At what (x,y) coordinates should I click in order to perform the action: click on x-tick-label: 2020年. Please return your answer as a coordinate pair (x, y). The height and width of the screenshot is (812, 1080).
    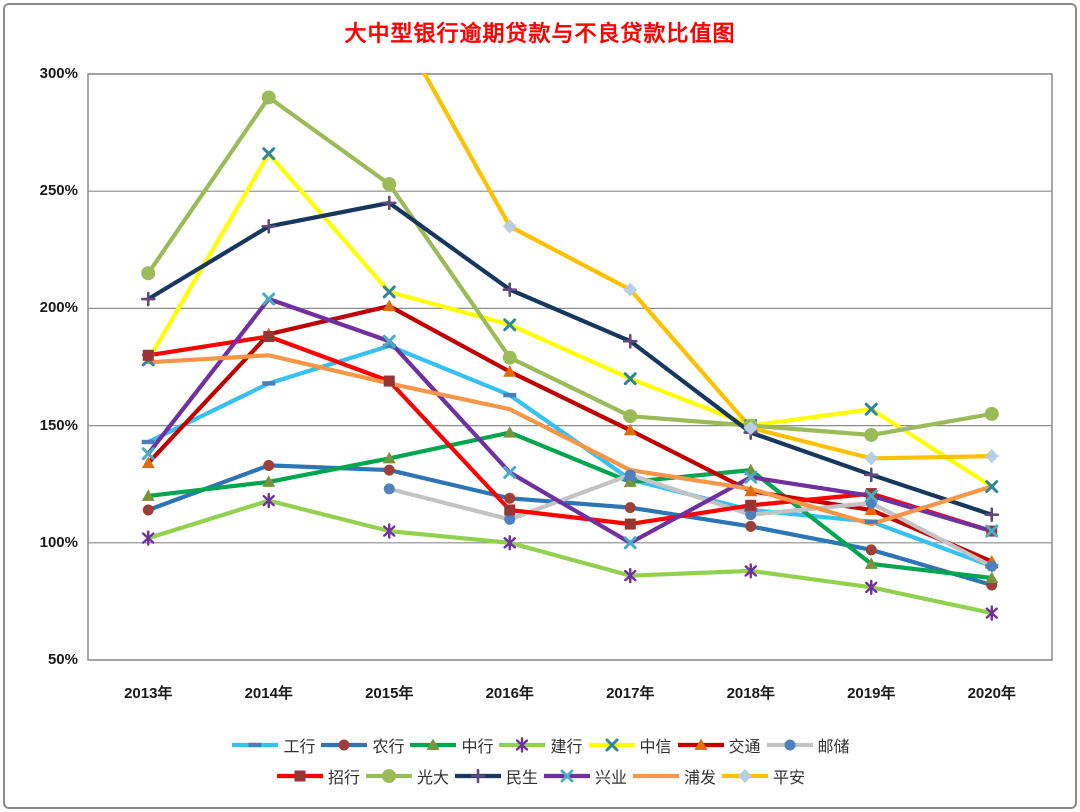
    Looking at the image, I should click on (991, 693).